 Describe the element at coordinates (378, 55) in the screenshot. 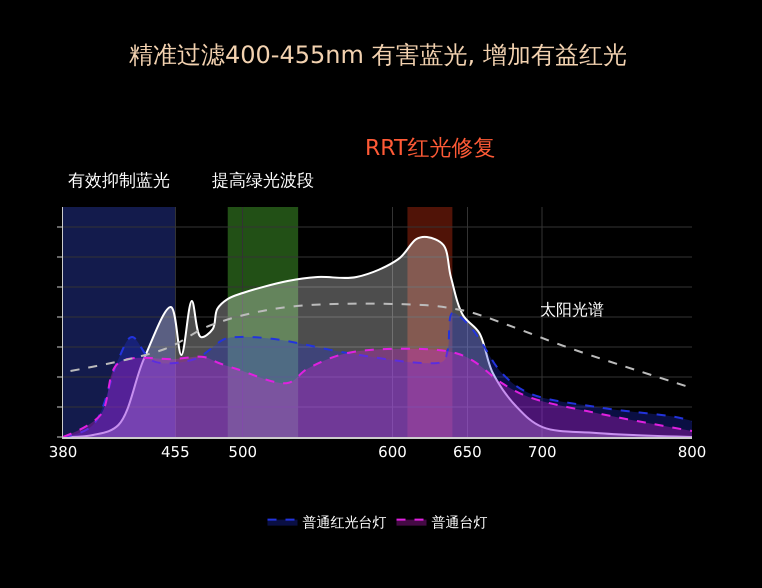

I see `chart-title: 精准过滤400-455nm 有害蓝光, 增加有益红光` at that location.